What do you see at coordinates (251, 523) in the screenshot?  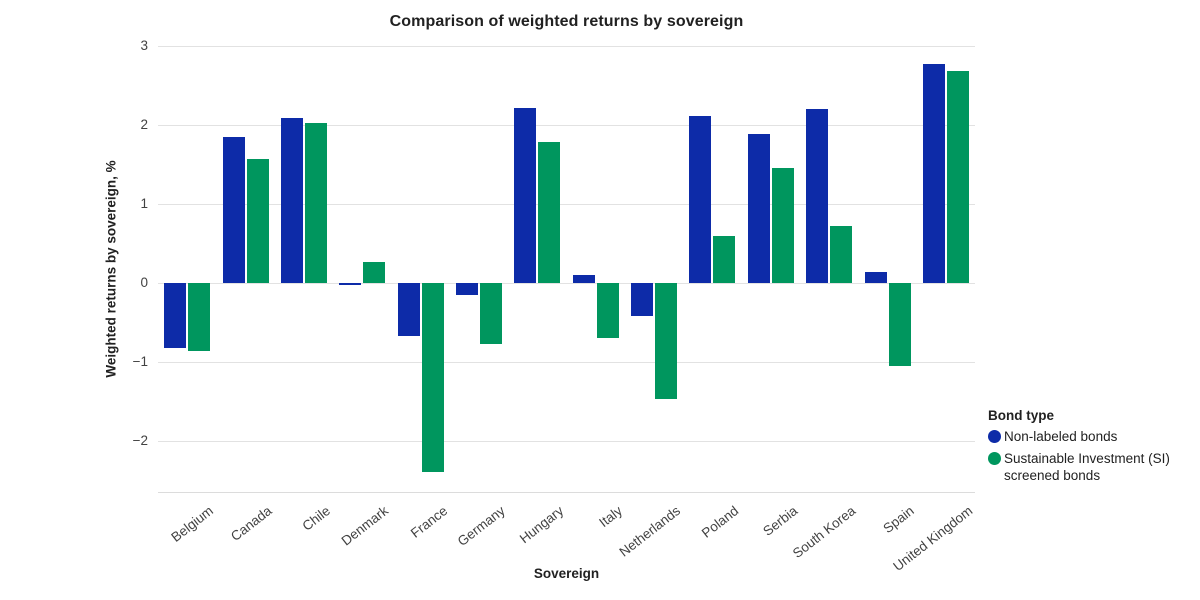 I see `x-tick-label-canada: Canada` at bounding box center [251, 523].